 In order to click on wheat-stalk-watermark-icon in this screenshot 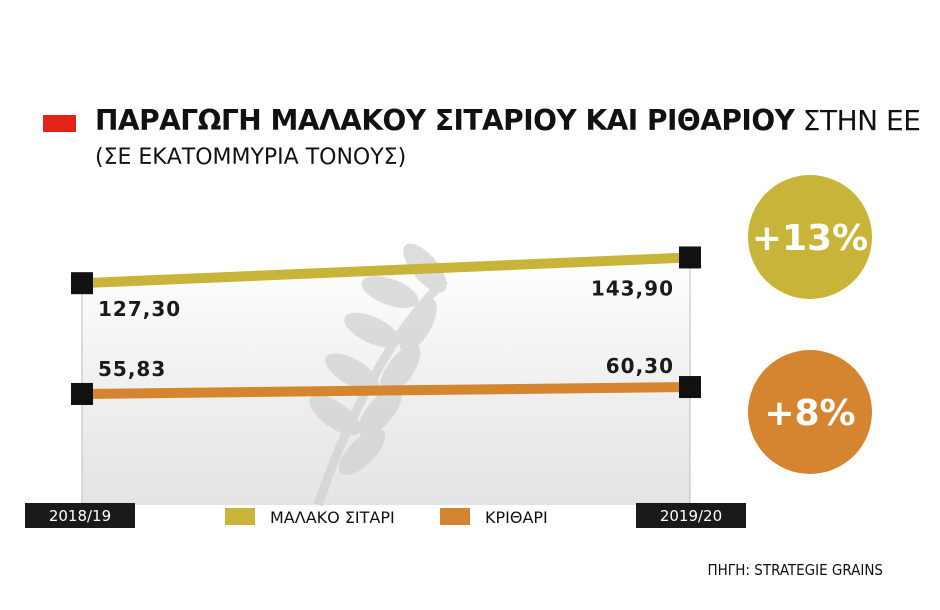, I will do `click(379, 375)`.